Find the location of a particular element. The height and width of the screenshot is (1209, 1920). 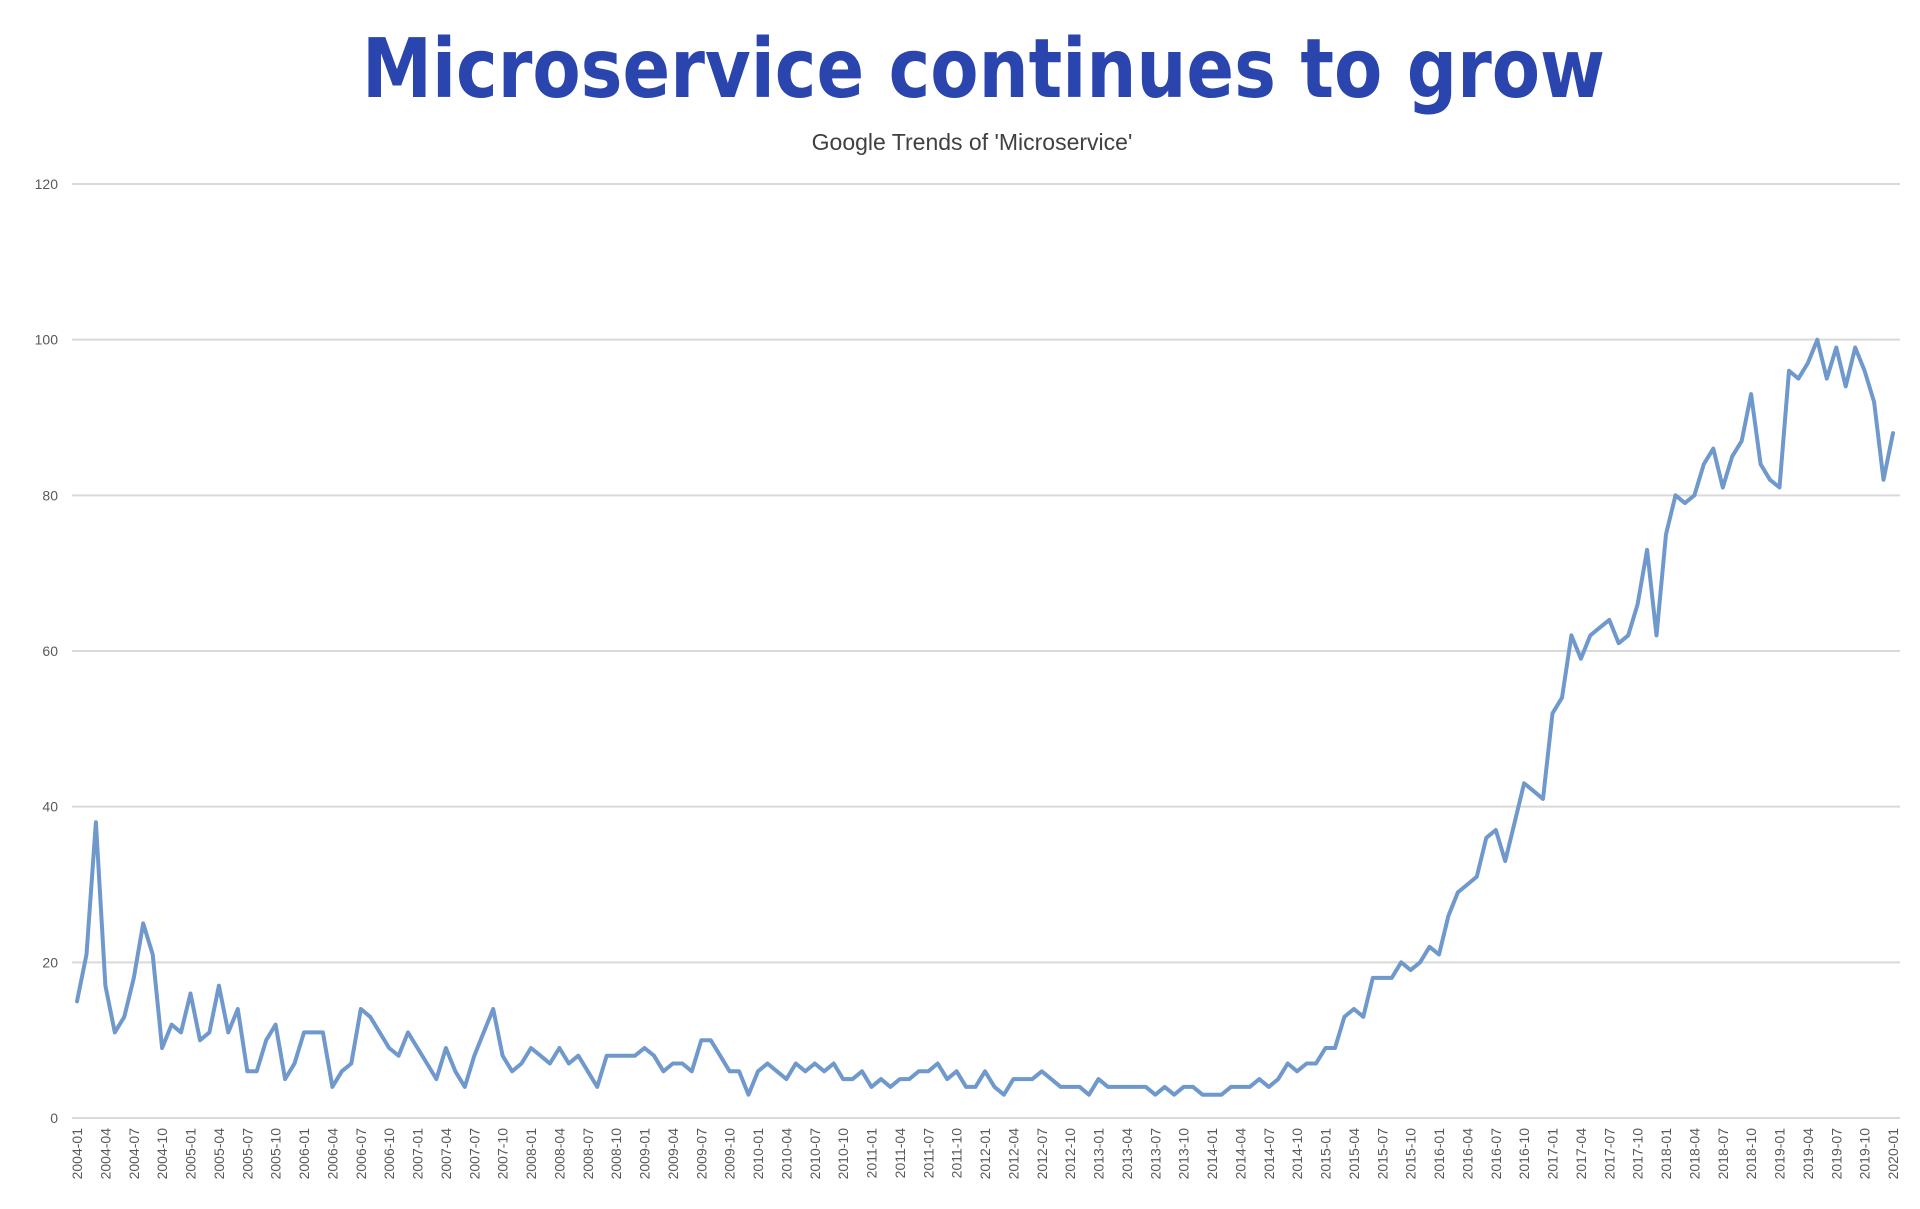

x-tick-label: 2020-01 is located at coordinates (1893, 1154).